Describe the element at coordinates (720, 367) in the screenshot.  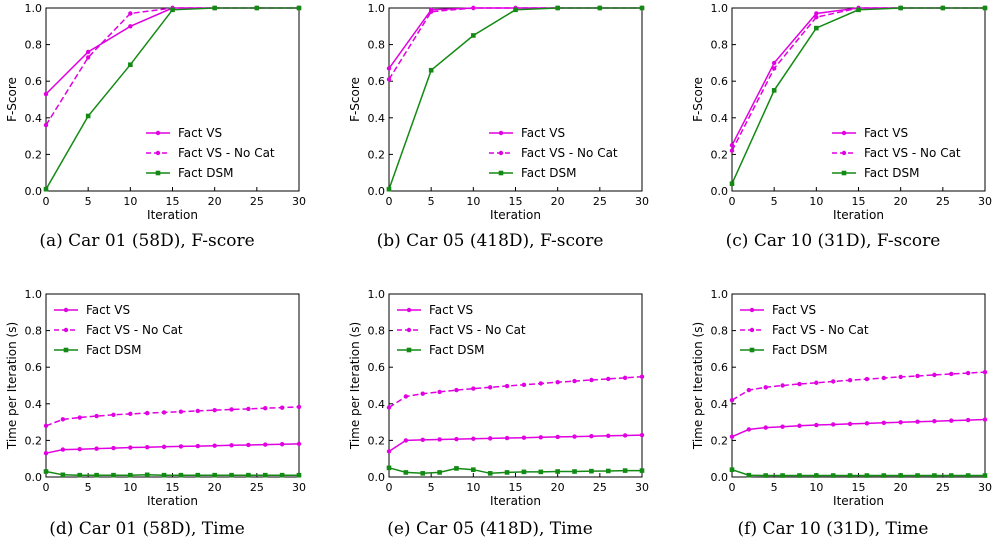
I see `y-tick-label: 0.6` at that location.